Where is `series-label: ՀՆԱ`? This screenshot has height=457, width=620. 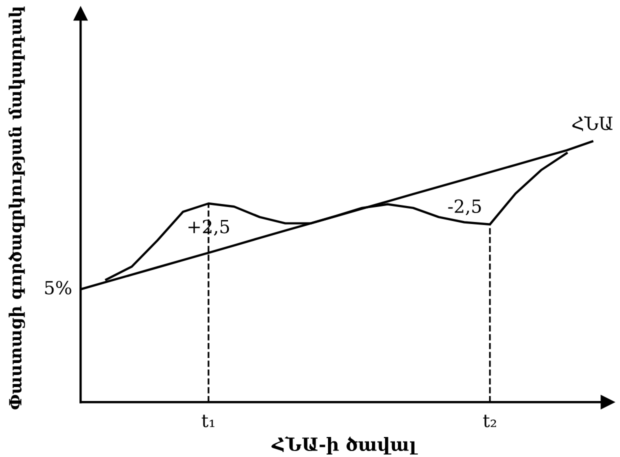
series-label: ՀՆԱ is located at coordinates (592, 124).